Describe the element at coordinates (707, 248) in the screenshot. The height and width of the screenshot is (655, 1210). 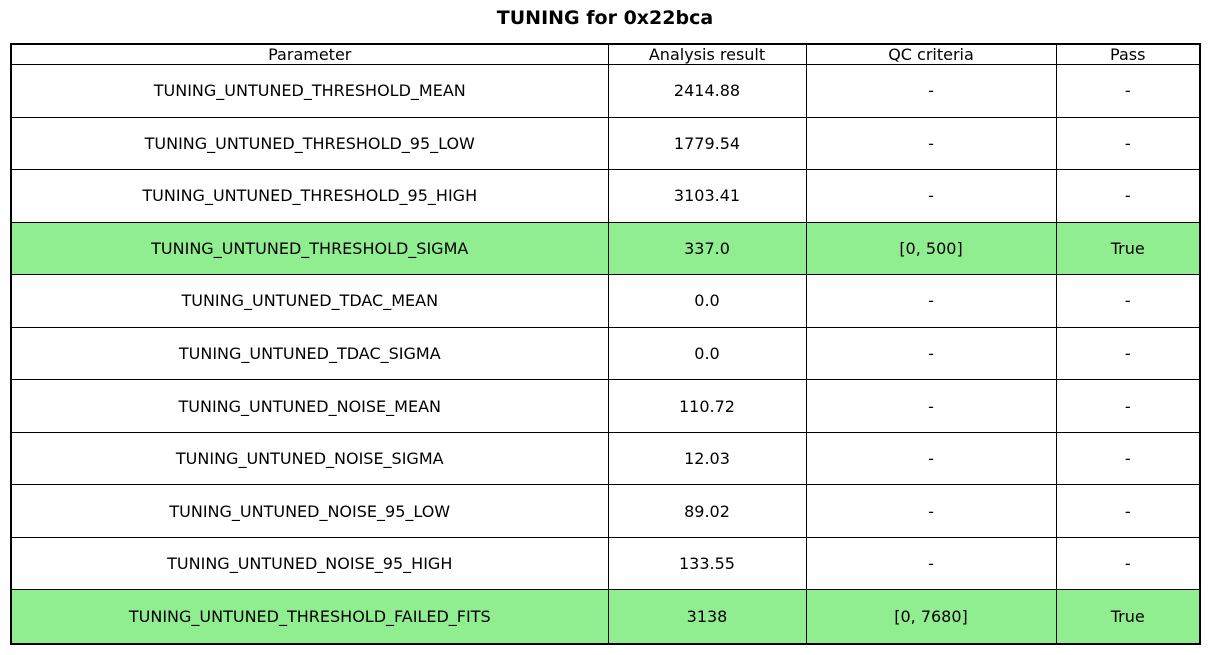
I see `result-cell: 337.0` at that location.